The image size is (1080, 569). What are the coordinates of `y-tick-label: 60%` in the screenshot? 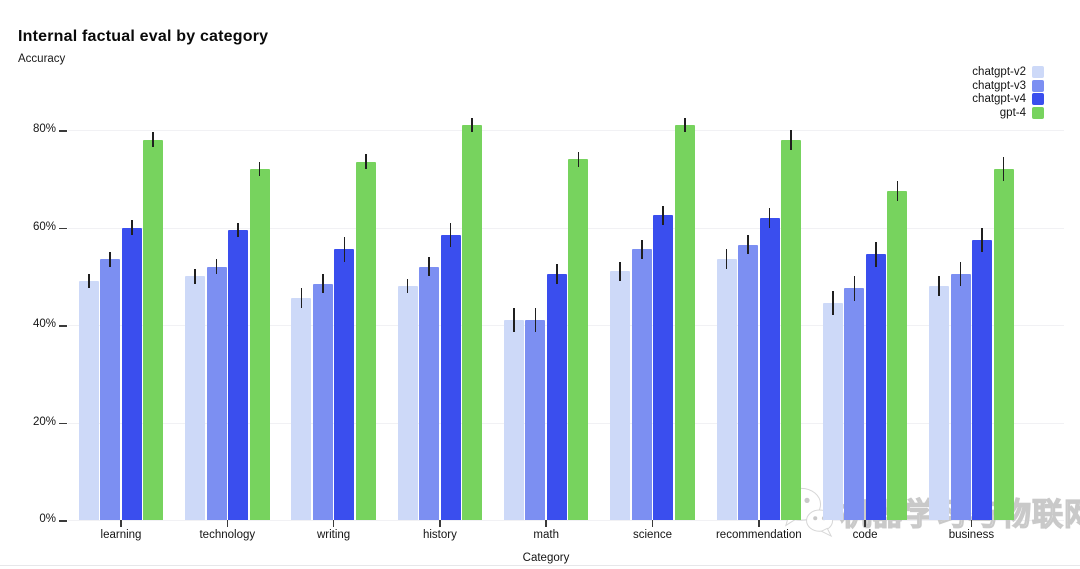 It's located at (44, 226).